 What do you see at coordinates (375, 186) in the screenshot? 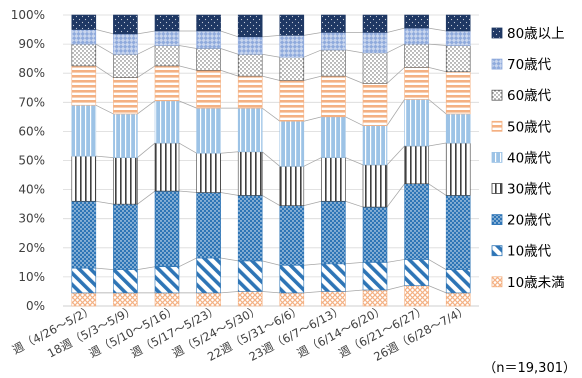
I see `bar-segment-c8-s4` at bounding box center [375, 186].